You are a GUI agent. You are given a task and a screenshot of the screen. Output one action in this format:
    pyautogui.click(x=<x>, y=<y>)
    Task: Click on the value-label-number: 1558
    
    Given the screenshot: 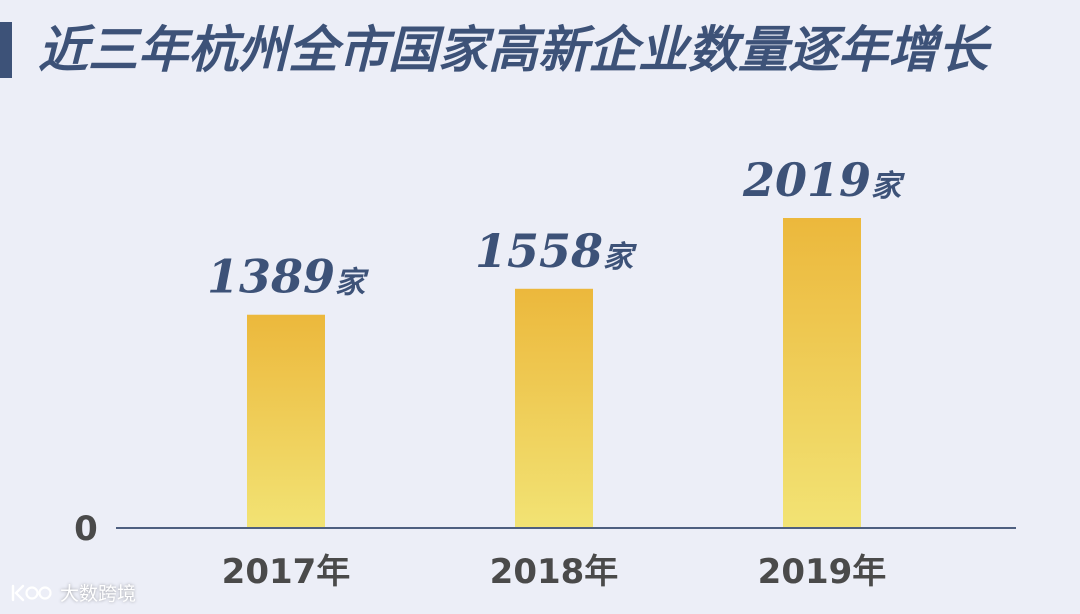 What is the action you would take?
    pyautogui.click(x=539, y=251)
    